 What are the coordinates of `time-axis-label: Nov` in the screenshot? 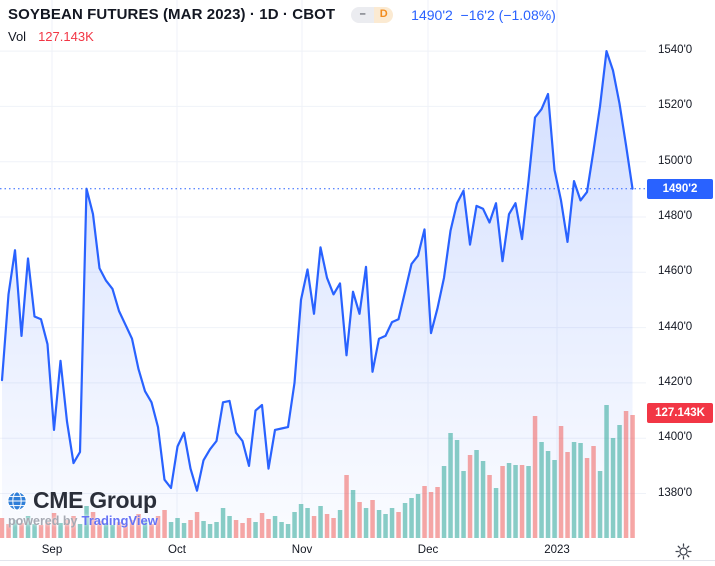 It's located at (302, 550).